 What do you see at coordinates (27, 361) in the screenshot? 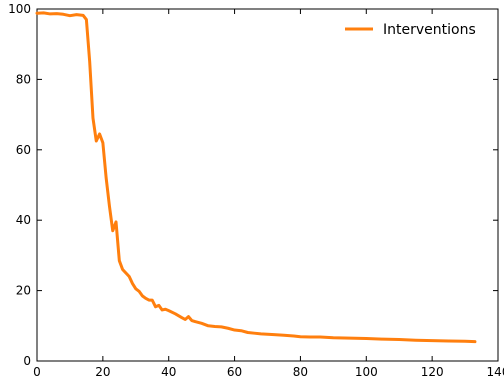
I see `y-tick-label: 0` at bounding box center [27, 361].